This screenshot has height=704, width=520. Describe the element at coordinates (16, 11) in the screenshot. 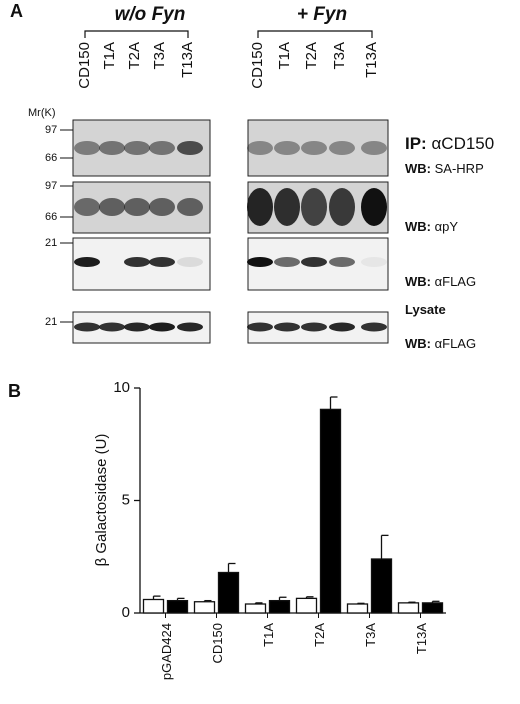

I see `panel-label: A` at that location.